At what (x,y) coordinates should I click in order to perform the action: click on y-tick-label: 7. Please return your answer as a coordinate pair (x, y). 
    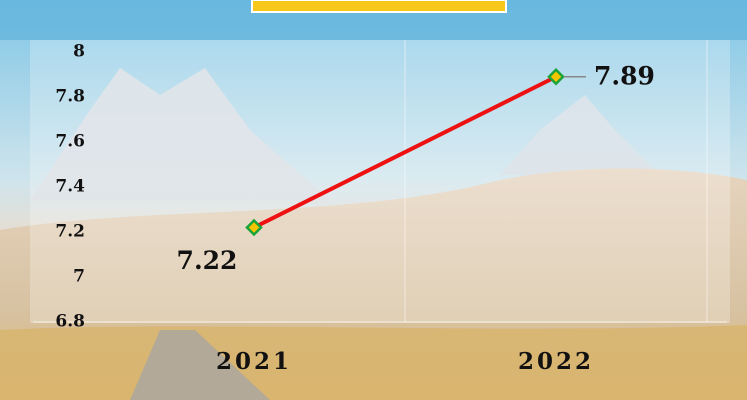
    Looking at the image, I should click on (79, 277).